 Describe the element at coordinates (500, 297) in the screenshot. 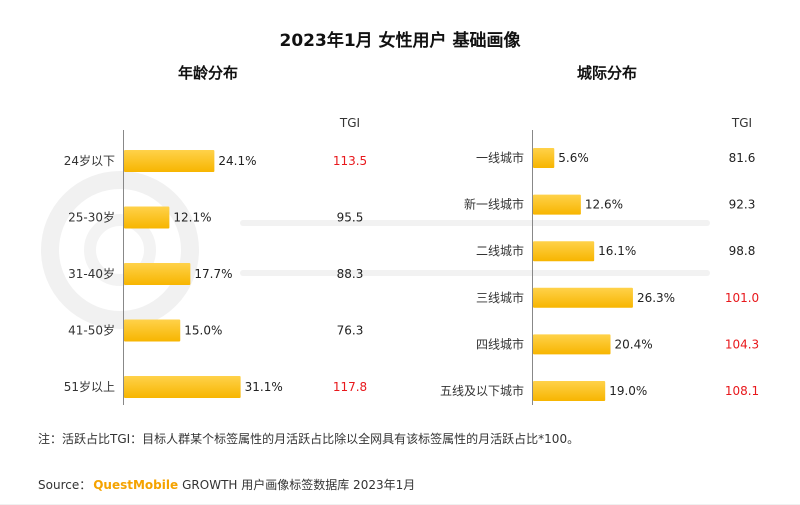

I see `category-label: 三线城市` at that location.